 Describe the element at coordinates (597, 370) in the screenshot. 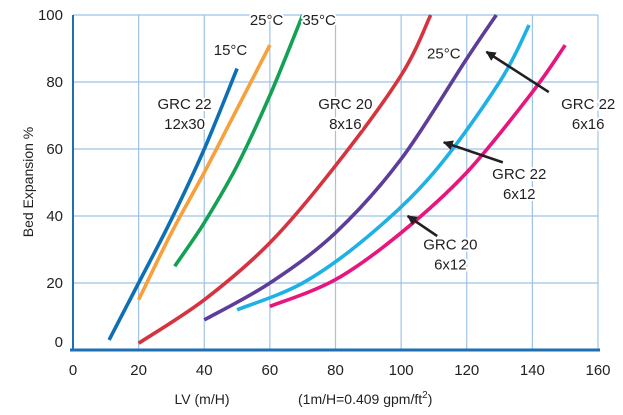

I see `x-tick-label: 160` at that location.